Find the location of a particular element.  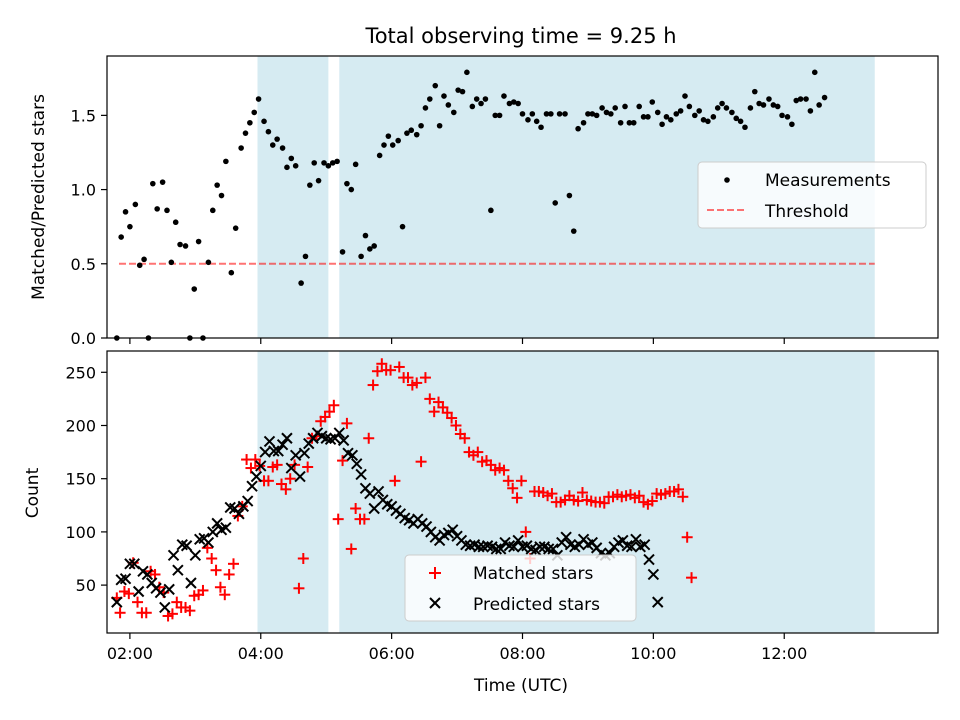

x-tick-label: 08:00 is located at coordinates (522, 653).